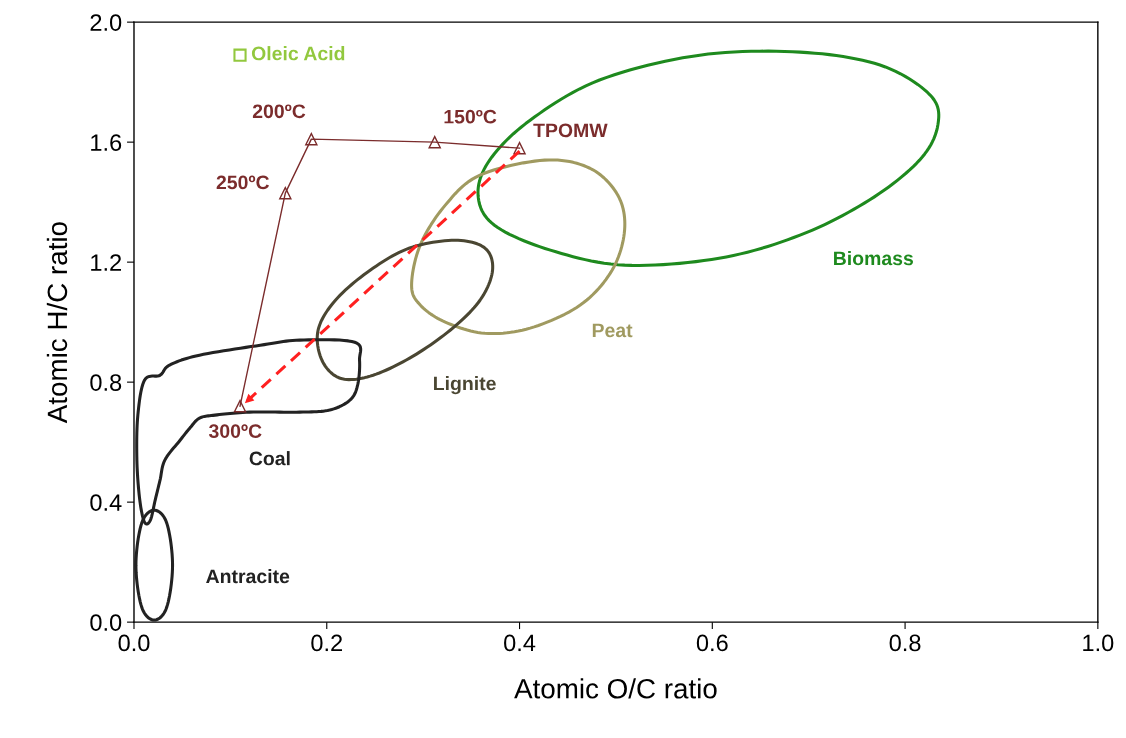  What do you see at coordinates (106, 382) in the screenshot?
I see `y-tick-label: 0.8` at bounding box center [106, 382].